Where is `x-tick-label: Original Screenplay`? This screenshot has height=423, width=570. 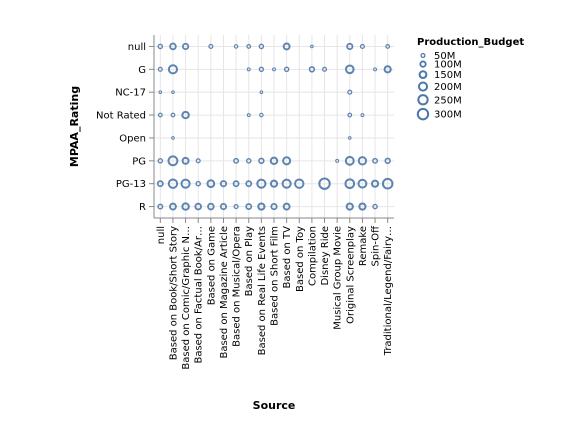
x-tick-label: Original Screenplay is located at coordinates (350, 275).